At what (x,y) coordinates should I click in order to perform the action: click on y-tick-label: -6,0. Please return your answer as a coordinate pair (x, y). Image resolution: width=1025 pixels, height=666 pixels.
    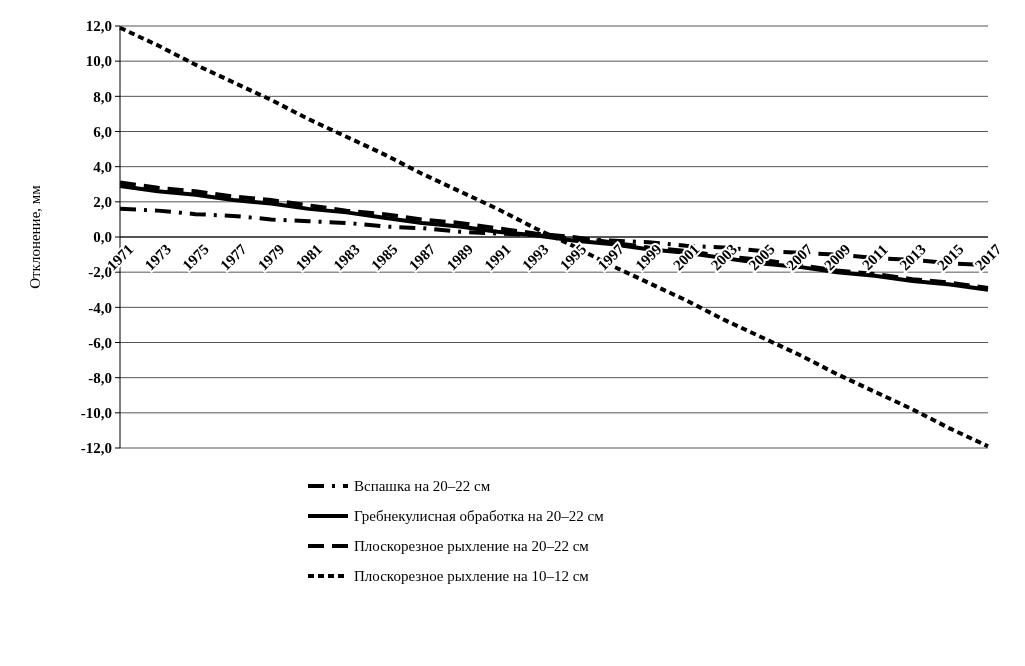
    Looking at the image, I should click on (100, 342).